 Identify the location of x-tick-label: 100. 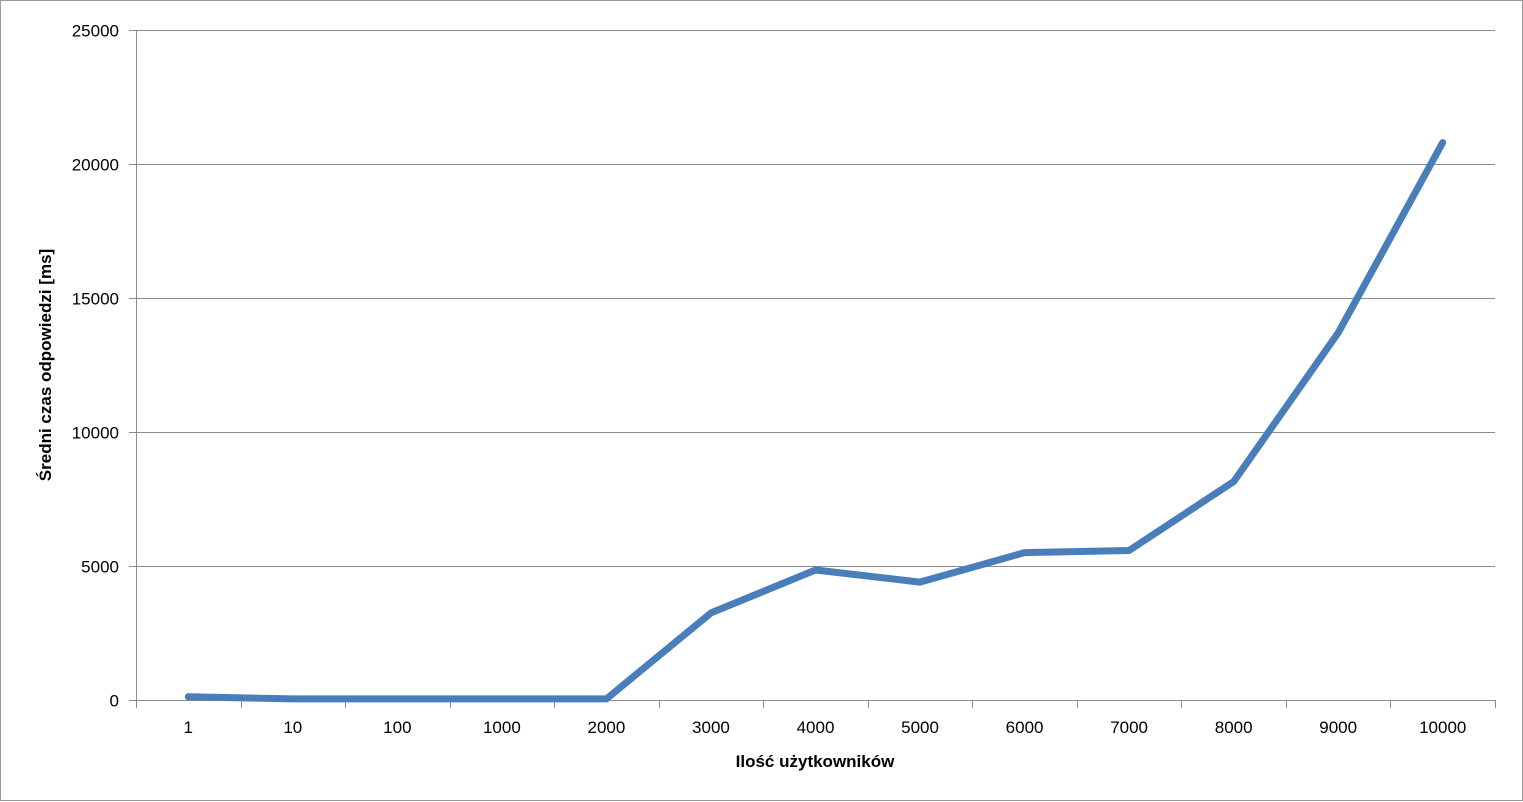
(397, 727).